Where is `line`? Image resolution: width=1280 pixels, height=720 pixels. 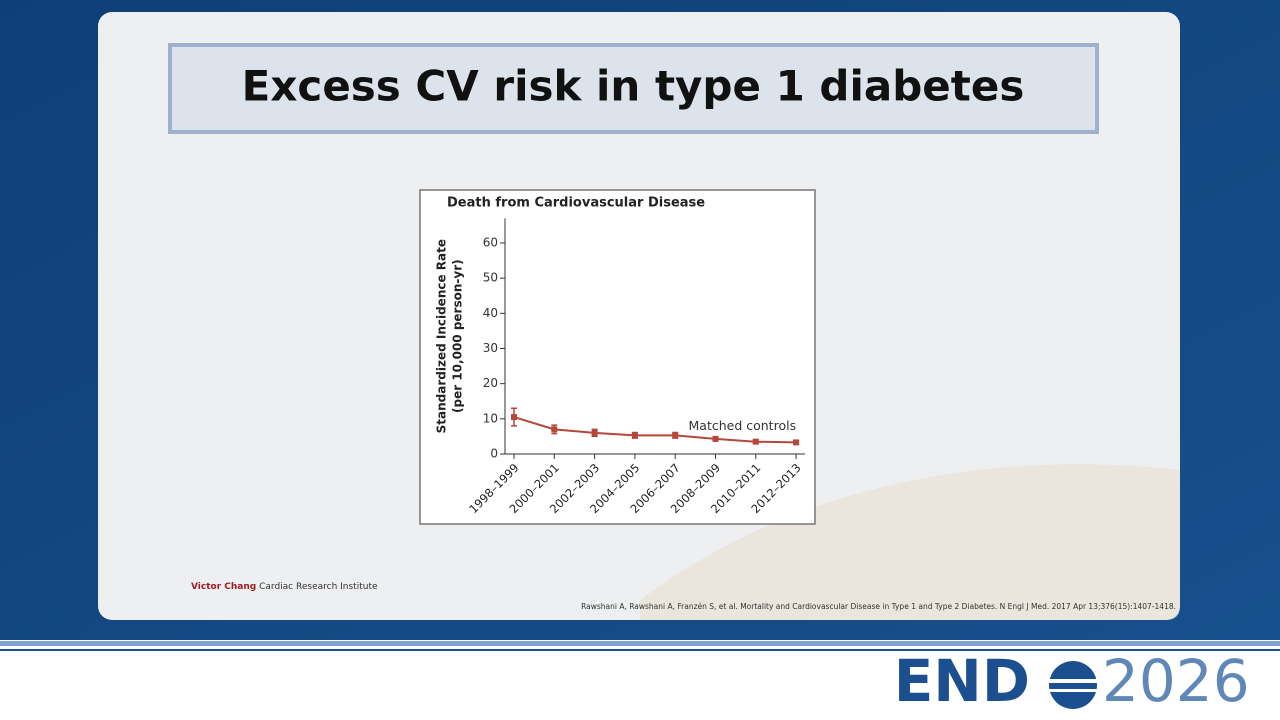 line is located at coordinates (655, 430).